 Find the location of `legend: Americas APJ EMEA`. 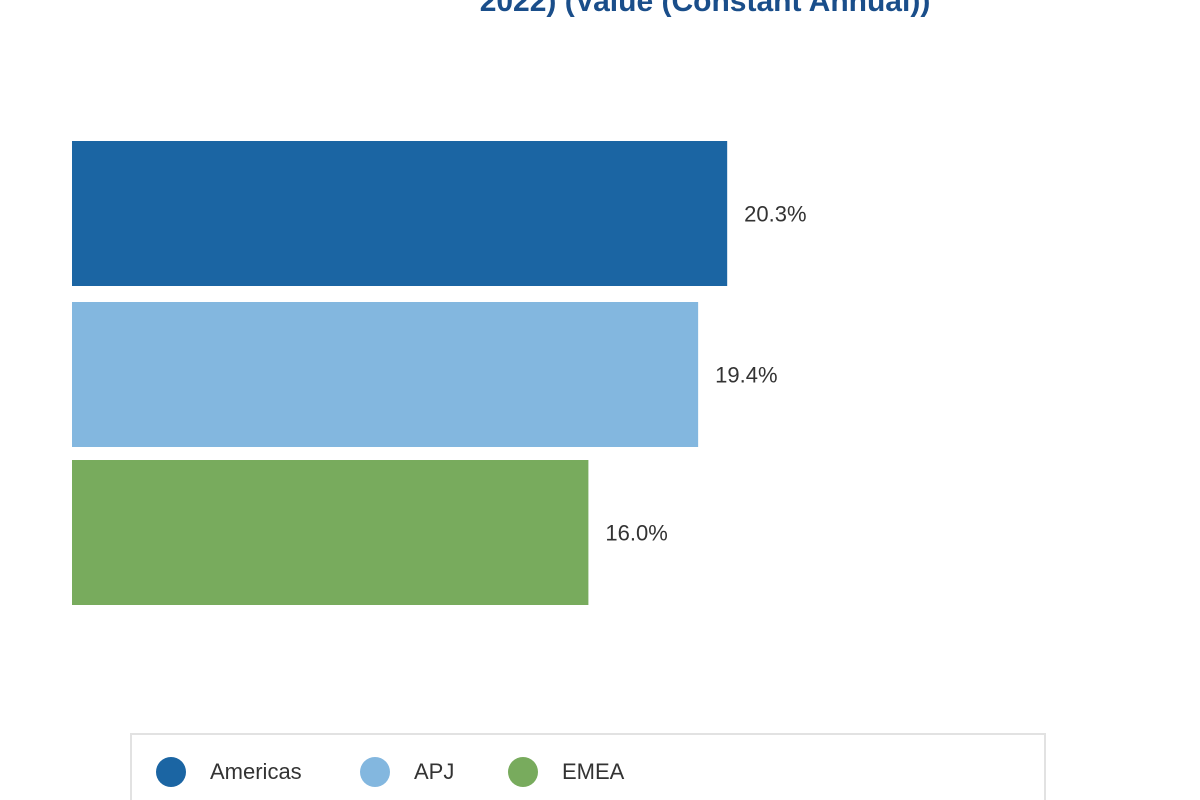

legend: Americas APJ EMEA is located at coordinates (588, 766).